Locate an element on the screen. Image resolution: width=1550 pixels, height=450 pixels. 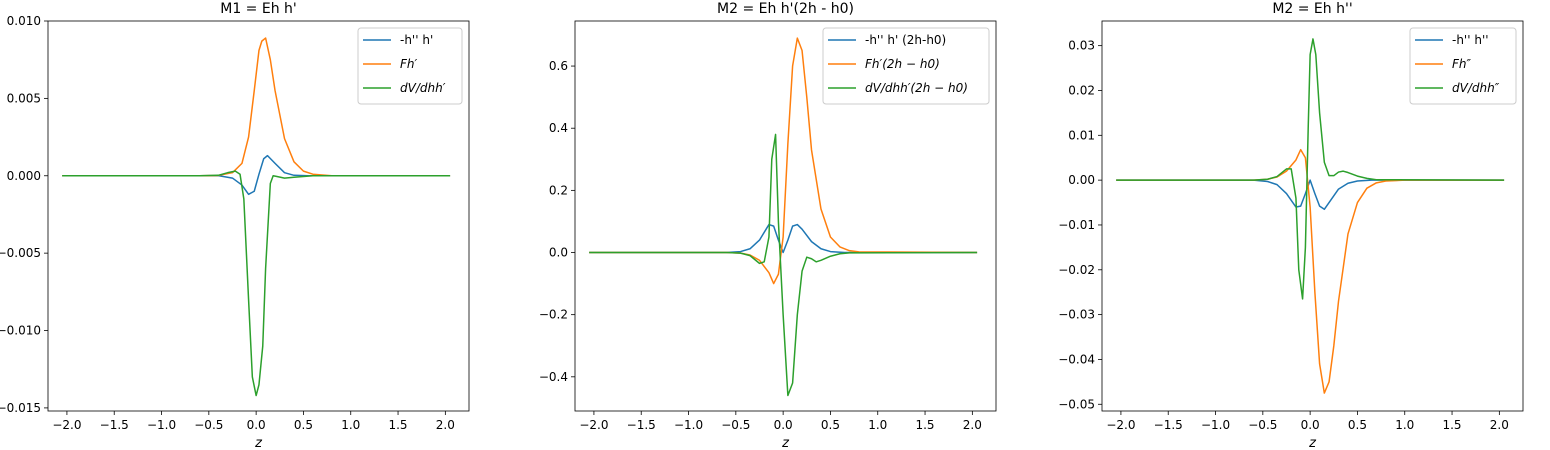
chart-title: M2 = Eh h'(2h - h0) is located at coordinates (785, 9).